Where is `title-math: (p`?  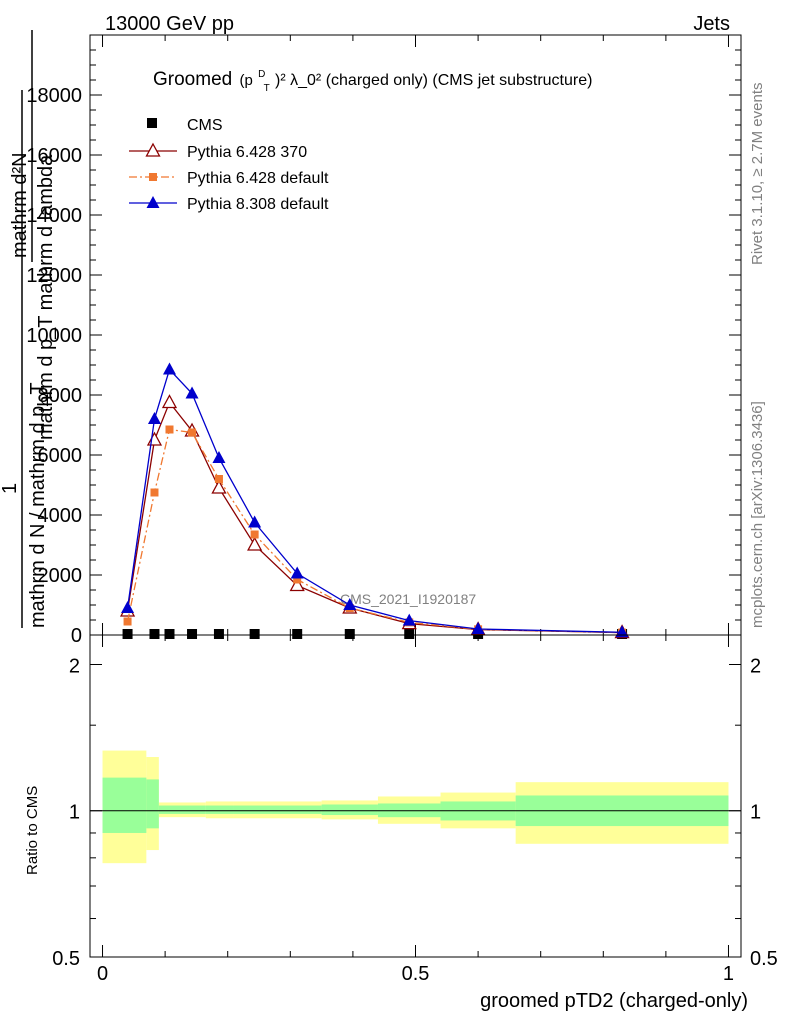
title-math: (p is located at coordinates (245, 80).